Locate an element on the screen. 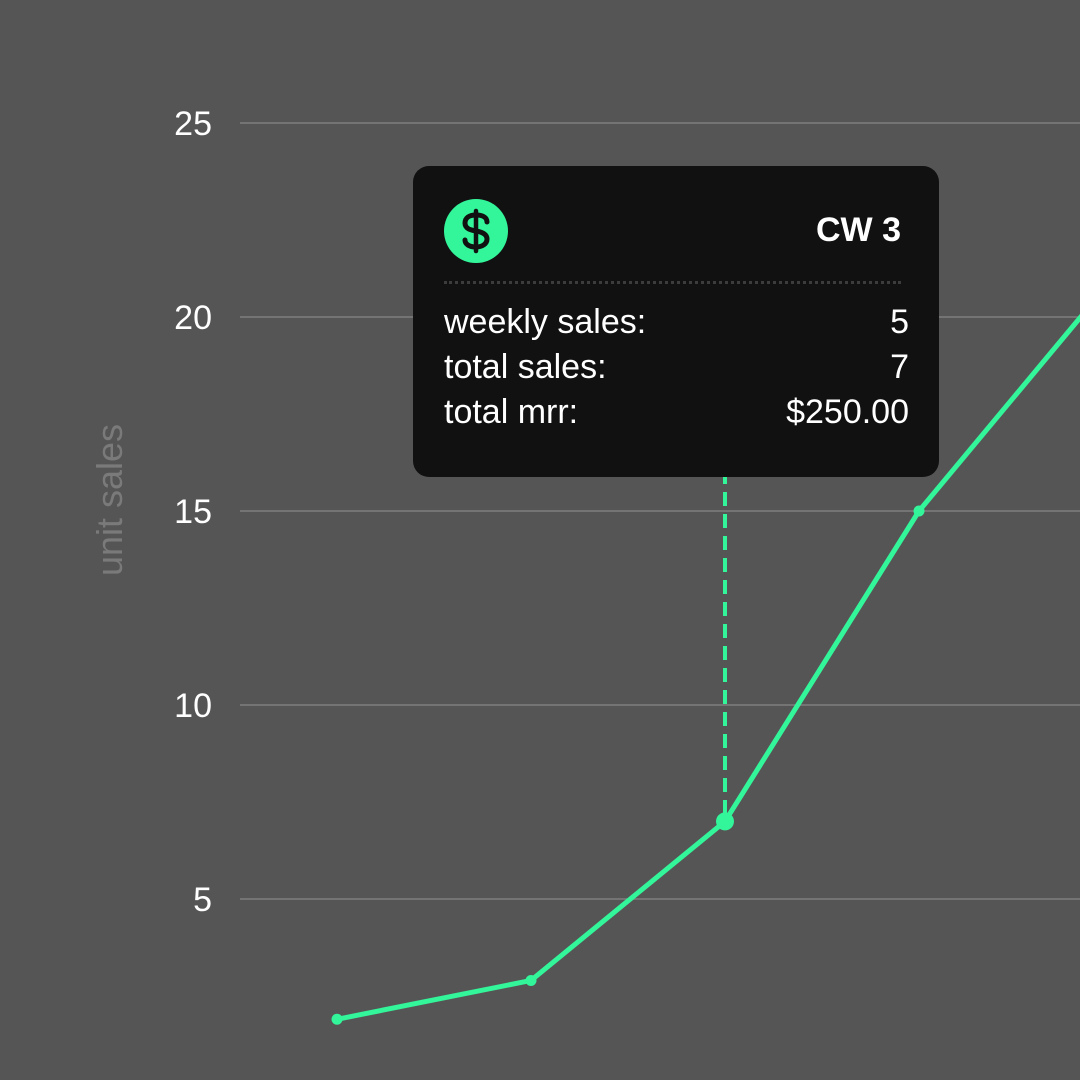 Image resolution: width=1080 pixels, height=1080 pixels. tooltip-divider is located at coordinates (672, 282).